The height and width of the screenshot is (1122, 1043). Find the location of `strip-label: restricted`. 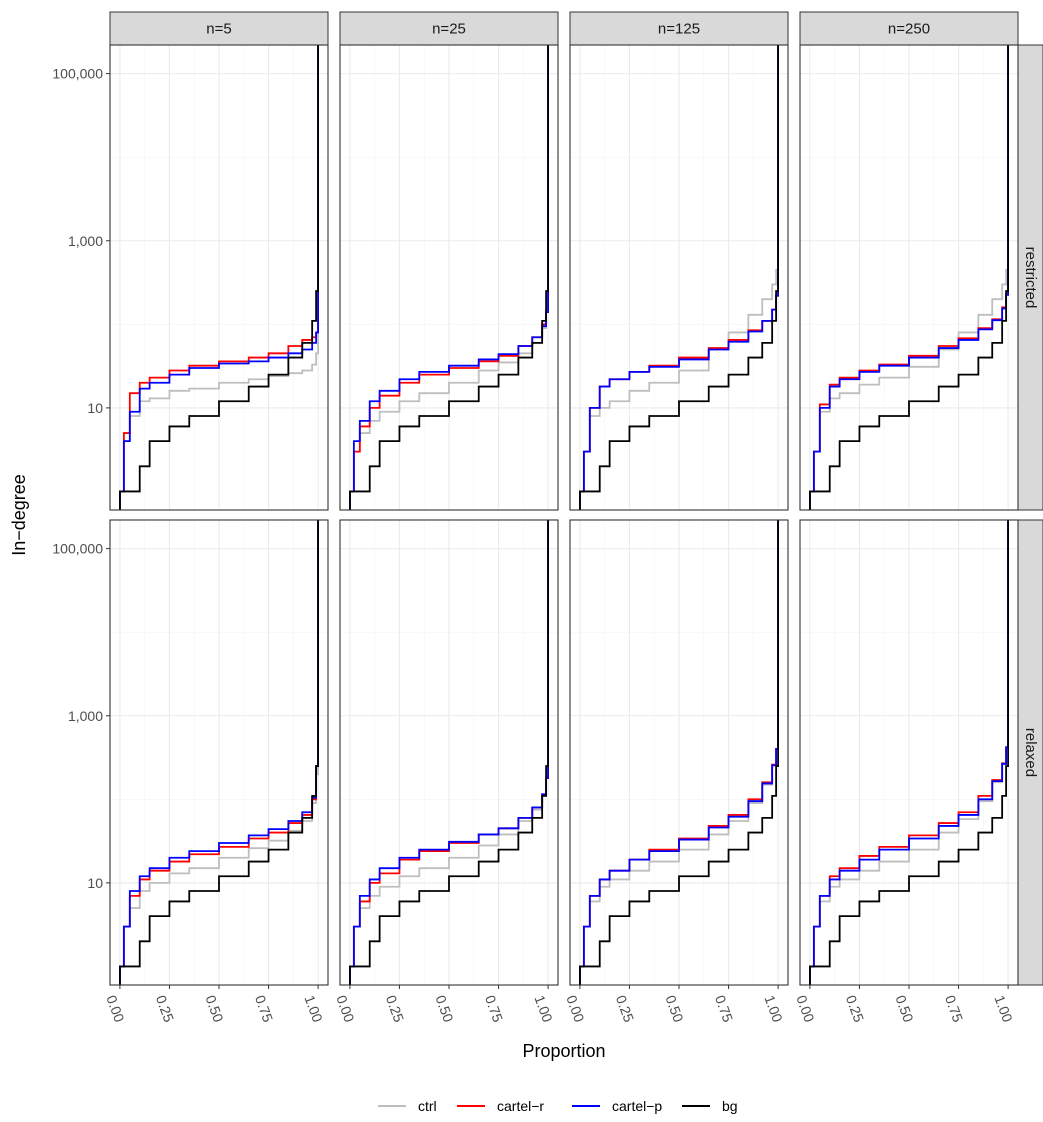

strip-label: restricted is located at coordinates (1030, 278).